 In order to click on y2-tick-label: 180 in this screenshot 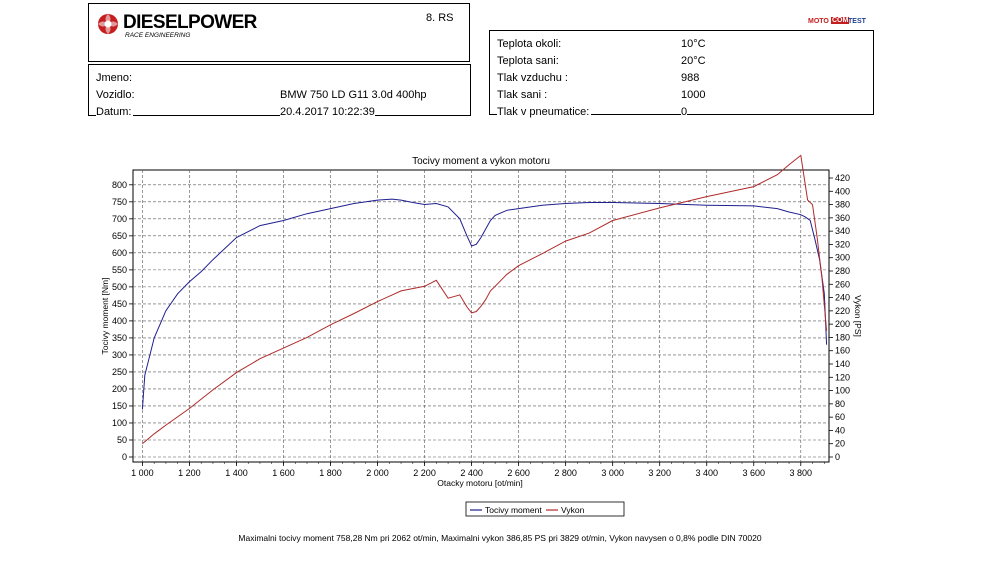, I will do `click(842, 337)`.